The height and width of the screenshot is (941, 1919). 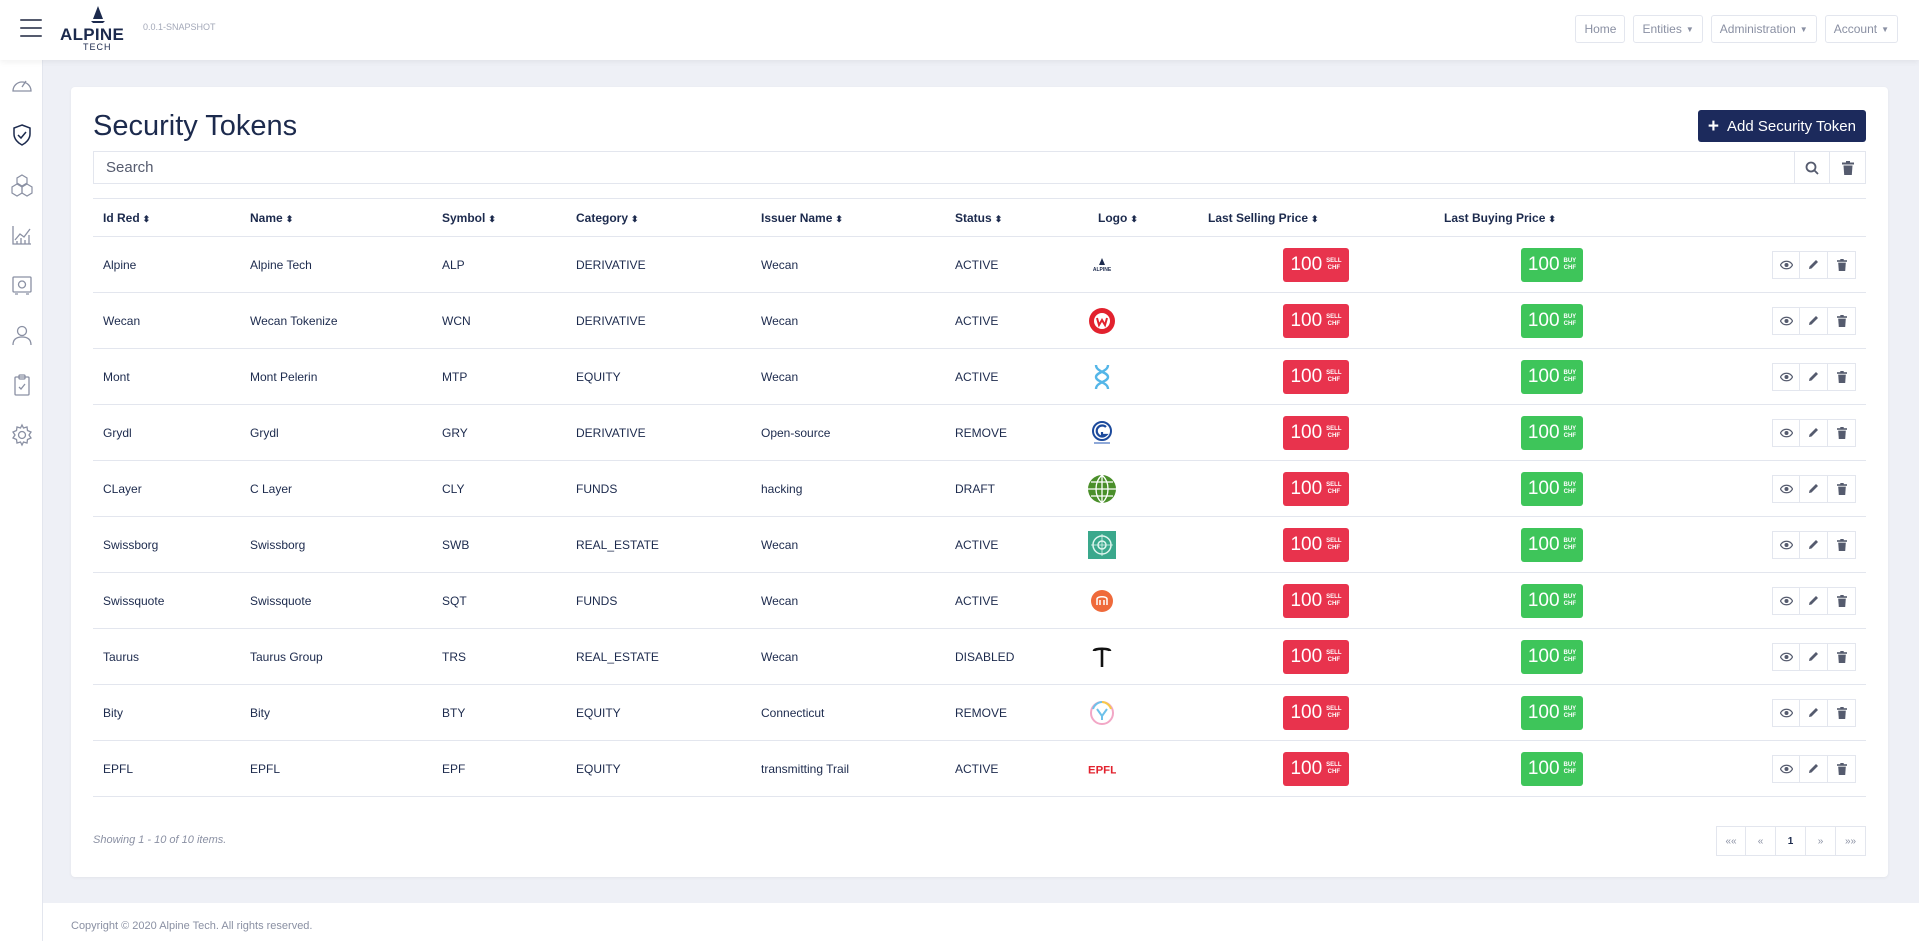 I want to click on col-header-issuer-name: Issuer Name ⬍, so click(x=848, y=217).